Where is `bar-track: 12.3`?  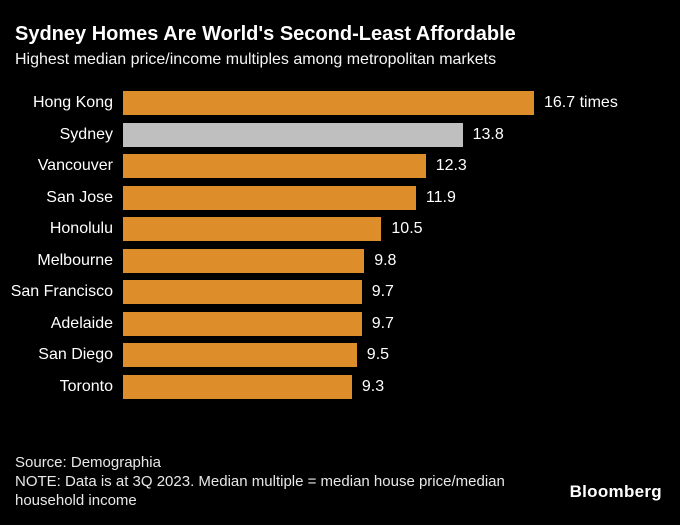
bar-track: 12.3 is located at coordinates (401, 166).